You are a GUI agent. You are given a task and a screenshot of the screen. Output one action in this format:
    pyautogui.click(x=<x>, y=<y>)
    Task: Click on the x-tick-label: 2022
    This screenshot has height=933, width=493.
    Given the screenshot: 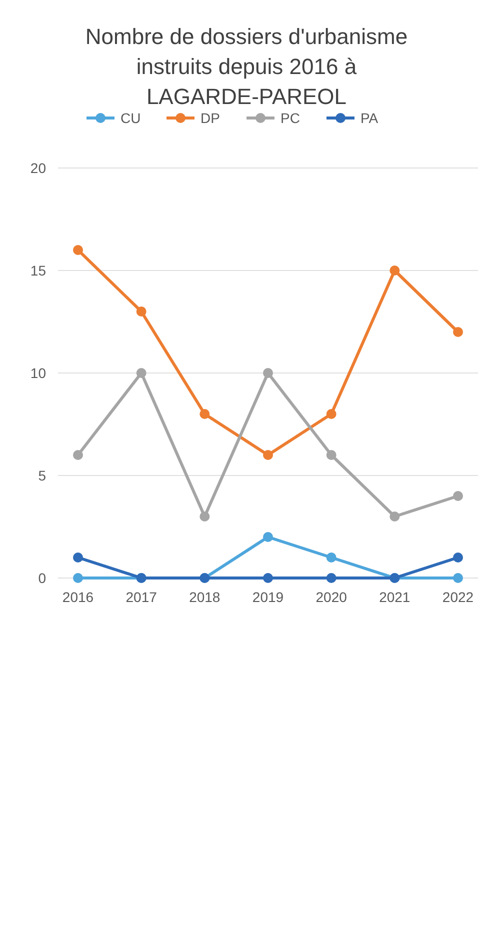 What is the action you would take?
    pyautogui.click(x=458, y=597)
    